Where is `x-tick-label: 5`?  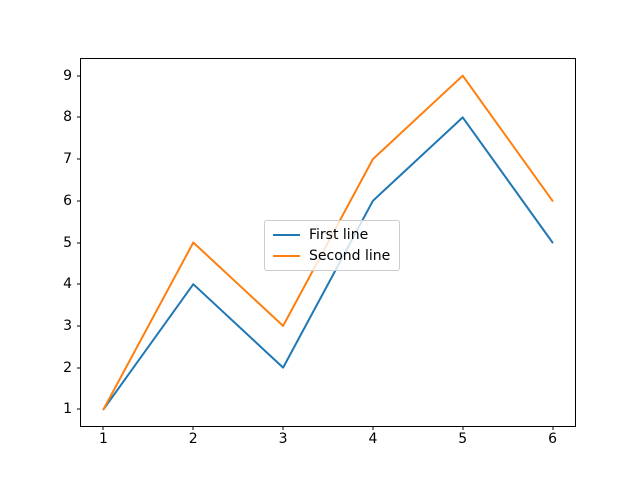
x-tick-label: 5 is located at coordinates (463, 439).